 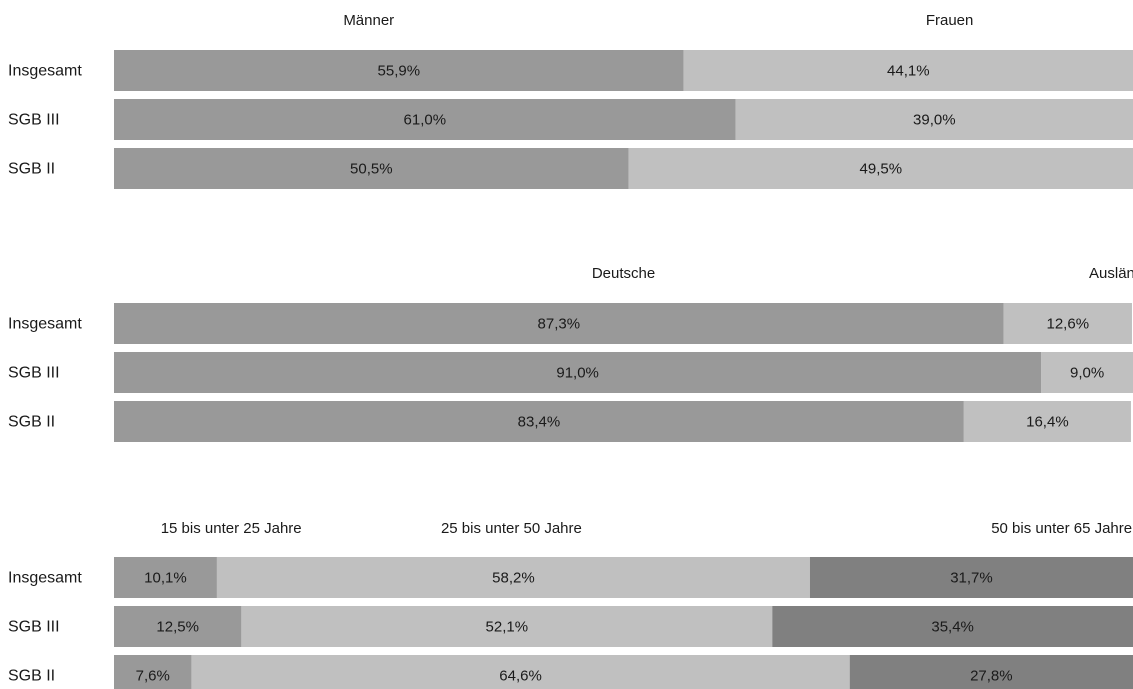 I want to click on row-label-1-2: SGB III, so click(x=34, y=120).